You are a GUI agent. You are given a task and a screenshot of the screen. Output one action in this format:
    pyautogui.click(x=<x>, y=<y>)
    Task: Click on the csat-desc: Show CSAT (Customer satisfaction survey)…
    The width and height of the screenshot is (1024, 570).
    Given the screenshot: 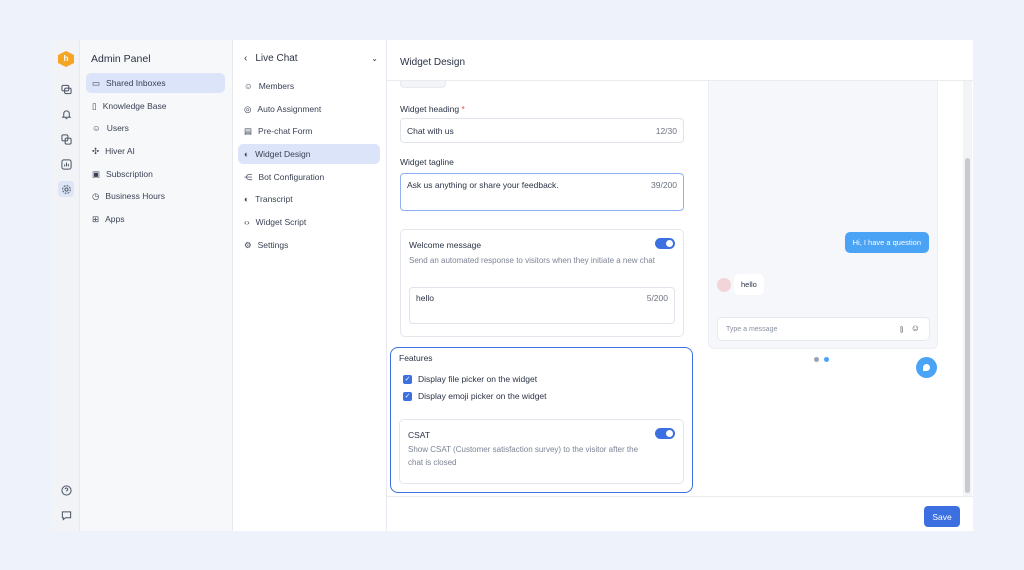 What is the action you would take?
    pyautogui.click(x=523, y=456)
    